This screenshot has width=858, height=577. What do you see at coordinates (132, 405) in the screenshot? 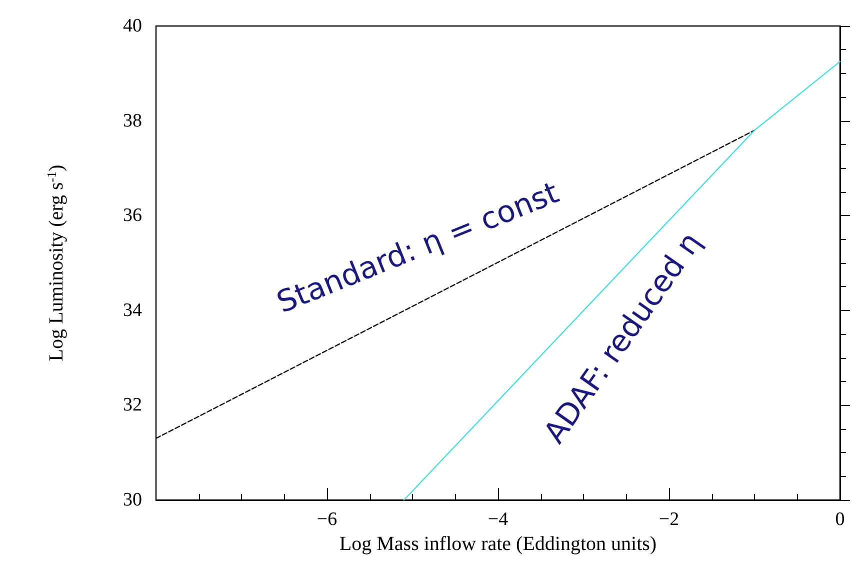
I see `y-tick-label: 32` at bounding box center [132, 405].